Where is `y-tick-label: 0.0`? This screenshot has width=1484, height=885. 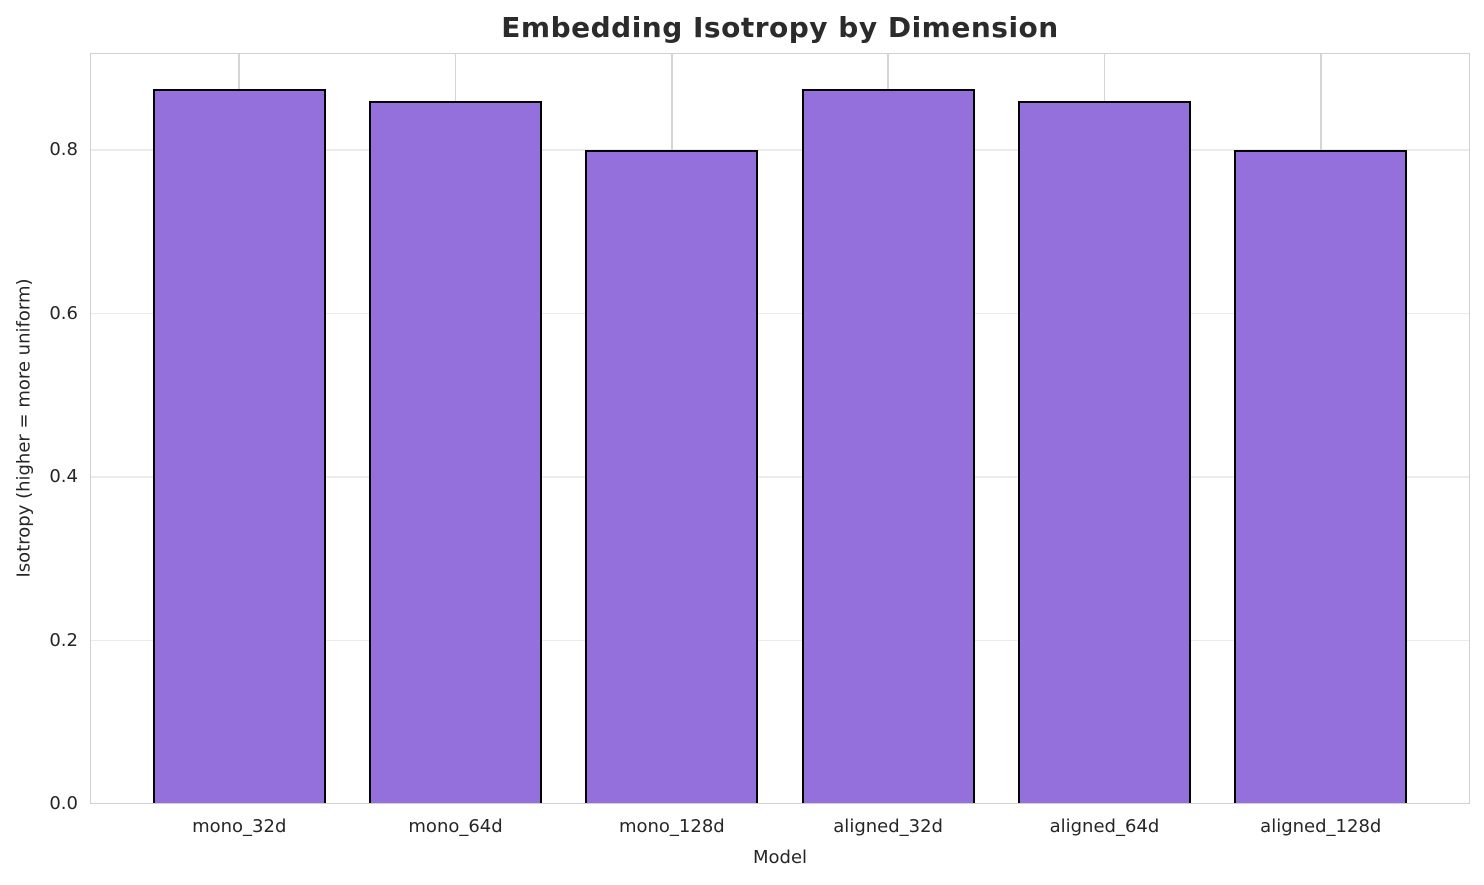
y-tick-label: 0.0 is located at coordinates (63, 803).